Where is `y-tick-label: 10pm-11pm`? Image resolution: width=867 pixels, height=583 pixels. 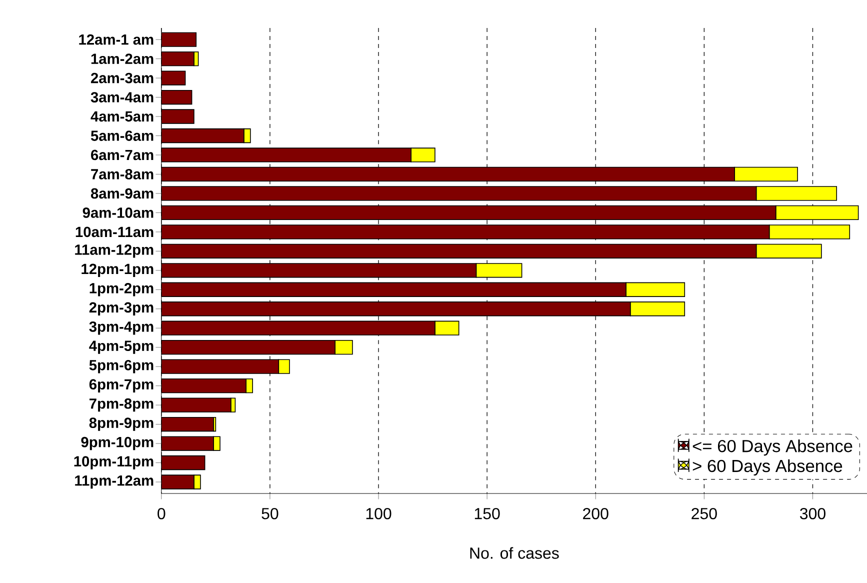 y-tick-label: 10pm-11pm is located at coordinates (114, 463).